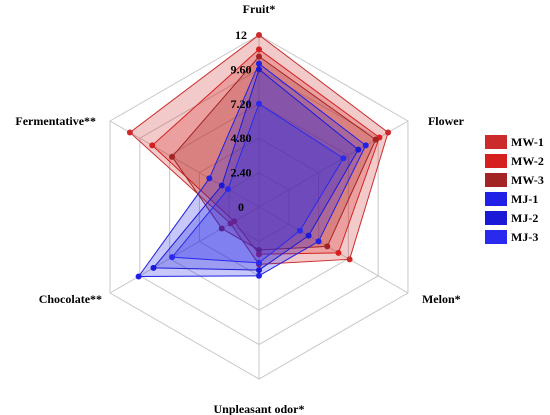 The width and height of the screenshot is (550, 415). Describe the element at coordinates (441, 299) in the screenshot. I see `axis-label: Melon*` at that location.